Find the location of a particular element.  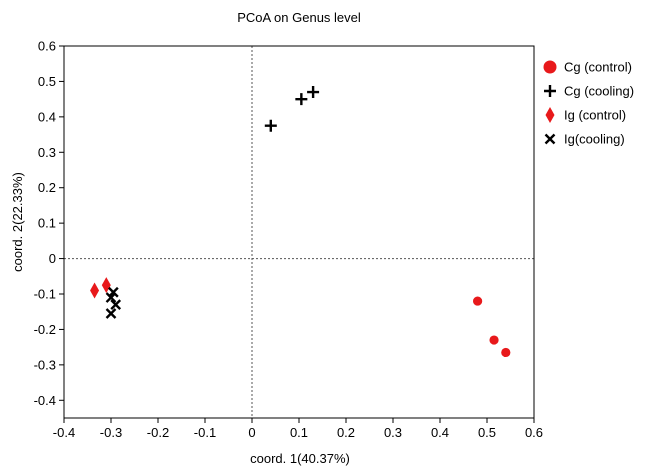

x-tick-label: -0.2 is located at coordinates (158, 432).